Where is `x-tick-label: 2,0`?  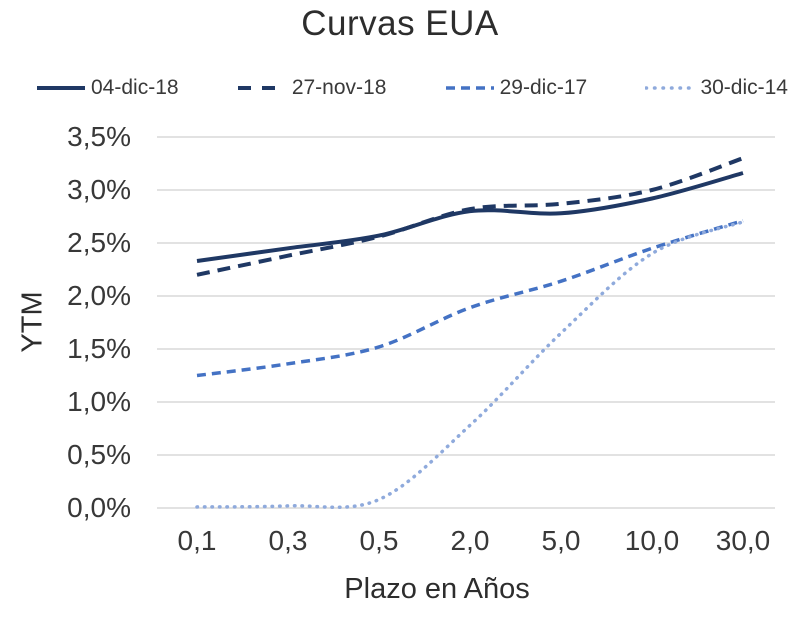
x-tick-label: 2,0 is located at coordinates (470, 540).